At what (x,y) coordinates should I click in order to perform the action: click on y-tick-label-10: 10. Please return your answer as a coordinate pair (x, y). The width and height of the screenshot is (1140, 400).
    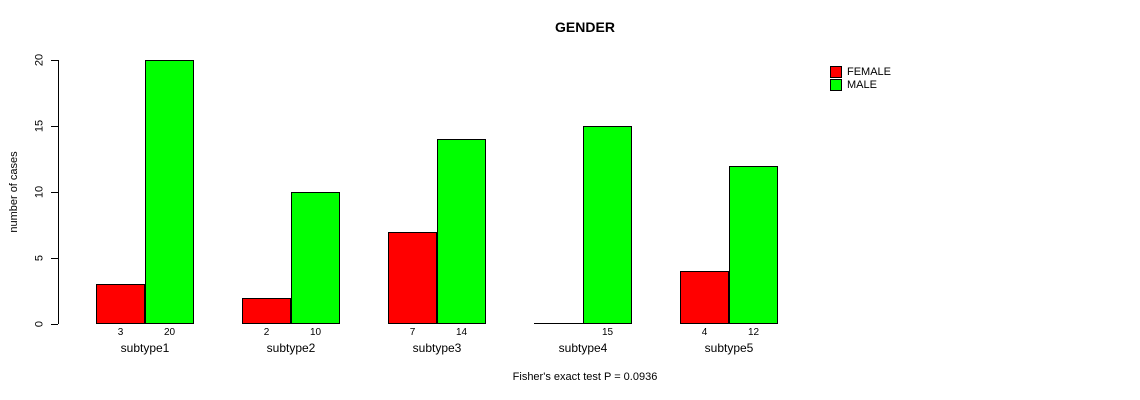
    Looking at the image, I should click on (39, 192).